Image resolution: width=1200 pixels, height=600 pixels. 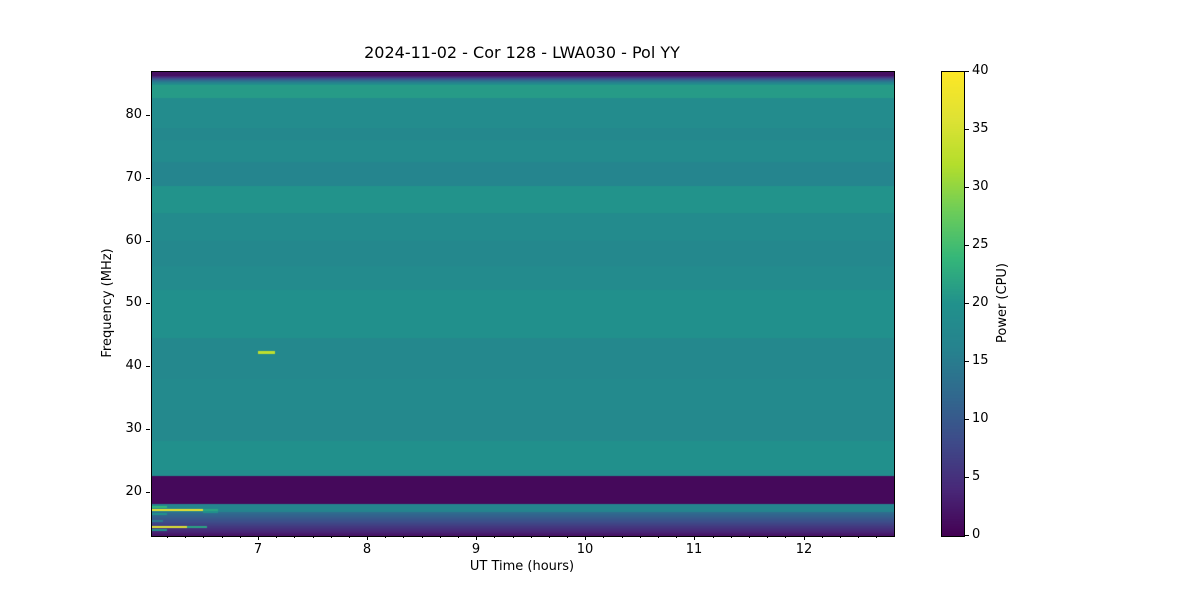 I want to click on colorbar-gradient, so click(x=953, y=304).